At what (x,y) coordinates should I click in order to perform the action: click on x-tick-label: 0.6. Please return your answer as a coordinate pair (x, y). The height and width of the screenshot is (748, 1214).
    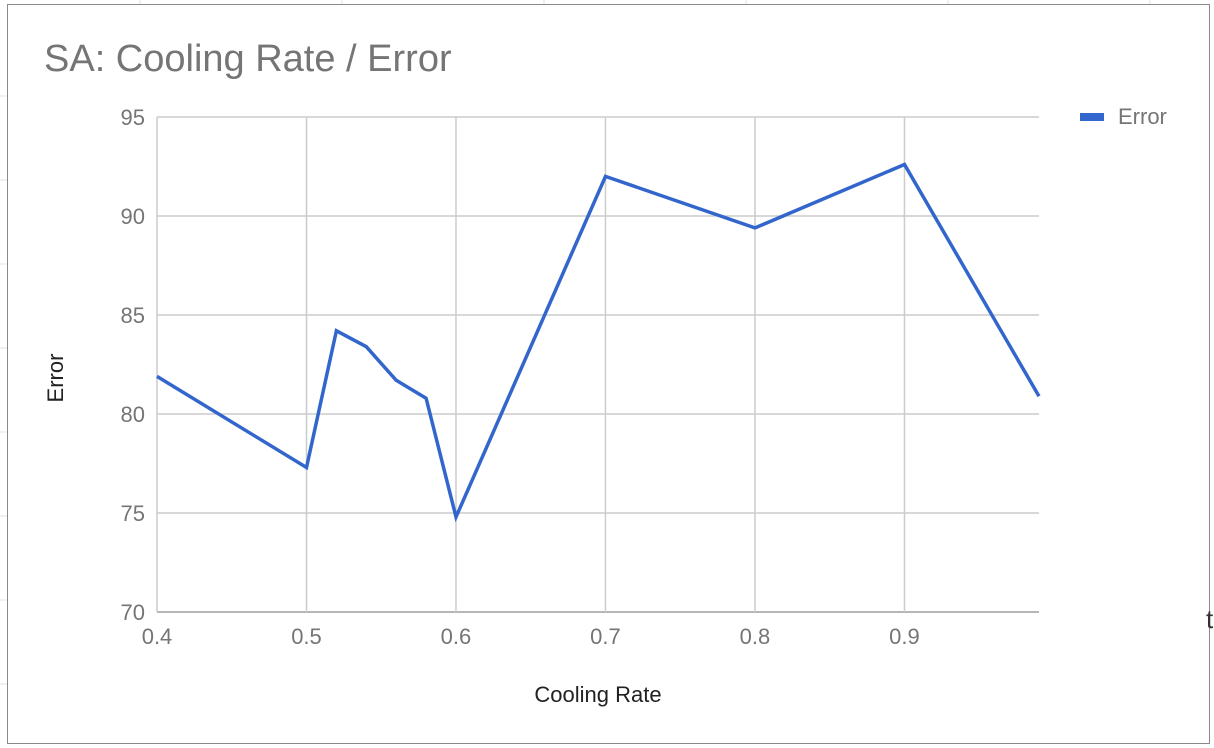
    Looking at the image, I should click on (456, 636).